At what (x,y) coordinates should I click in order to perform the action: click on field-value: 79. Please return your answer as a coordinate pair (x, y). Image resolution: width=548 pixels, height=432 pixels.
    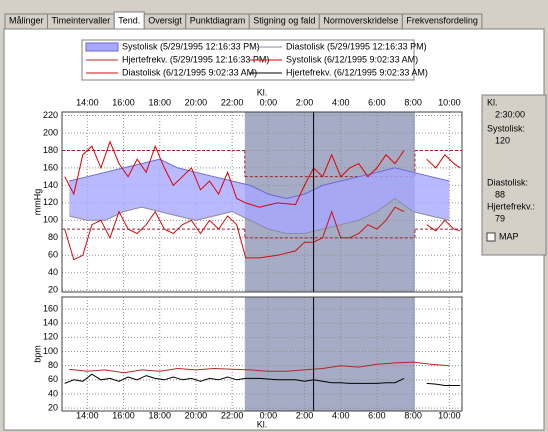
    Looking at the image, I should click on (500, 218).